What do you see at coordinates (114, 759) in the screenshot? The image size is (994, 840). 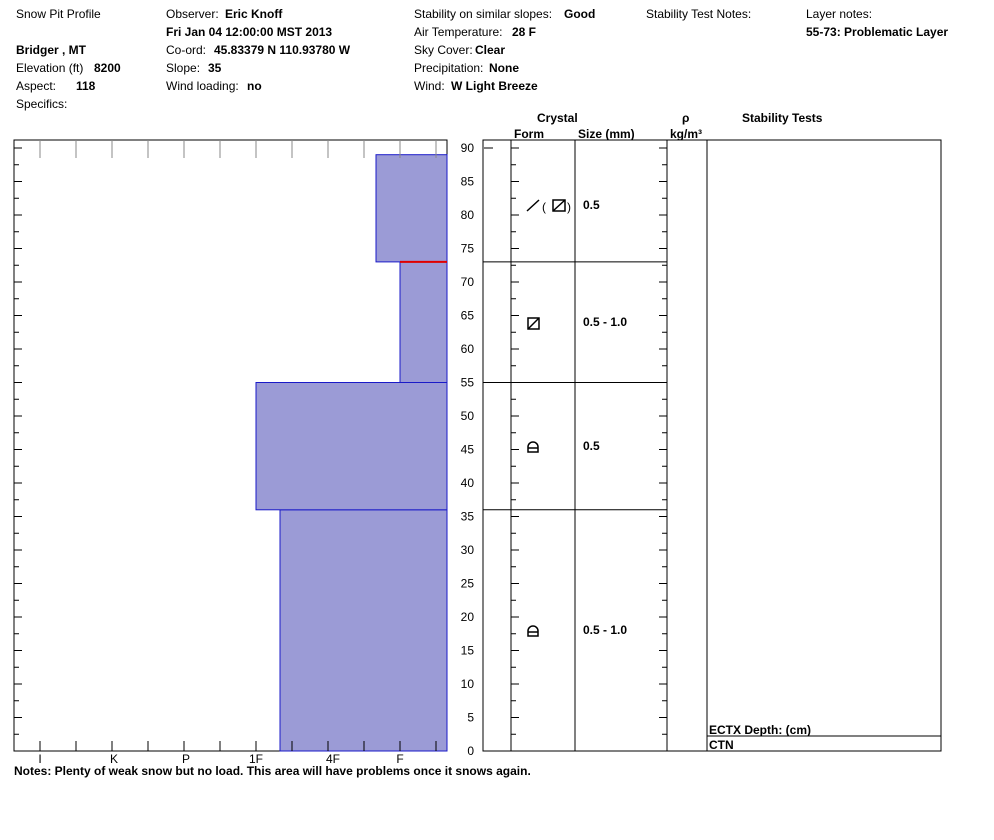 I see `hardness-tick-label: K` at bounding box center [114, 759].